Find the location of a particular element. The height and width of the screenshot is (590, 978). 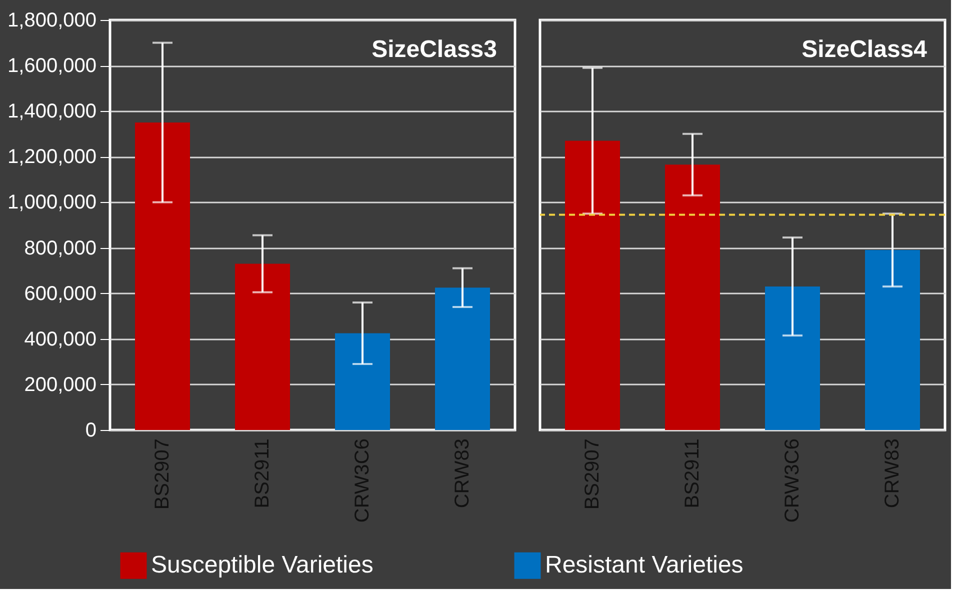

text: SizeClass3 is located at coordinates (434, 49).